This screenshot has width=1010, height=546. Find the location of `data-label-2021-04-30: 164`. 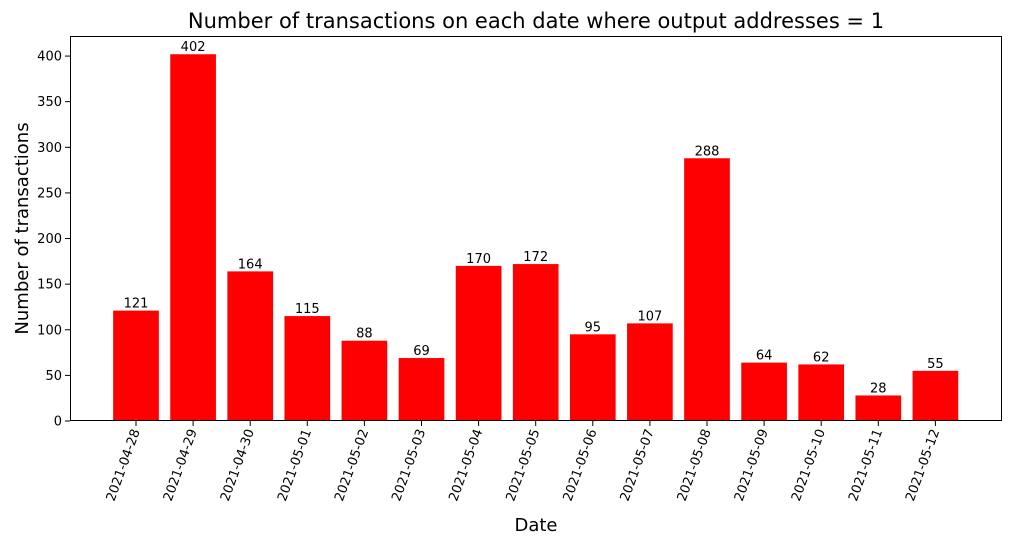

data-label-2021-04-30: 164 is located at coordinates (250, 264).